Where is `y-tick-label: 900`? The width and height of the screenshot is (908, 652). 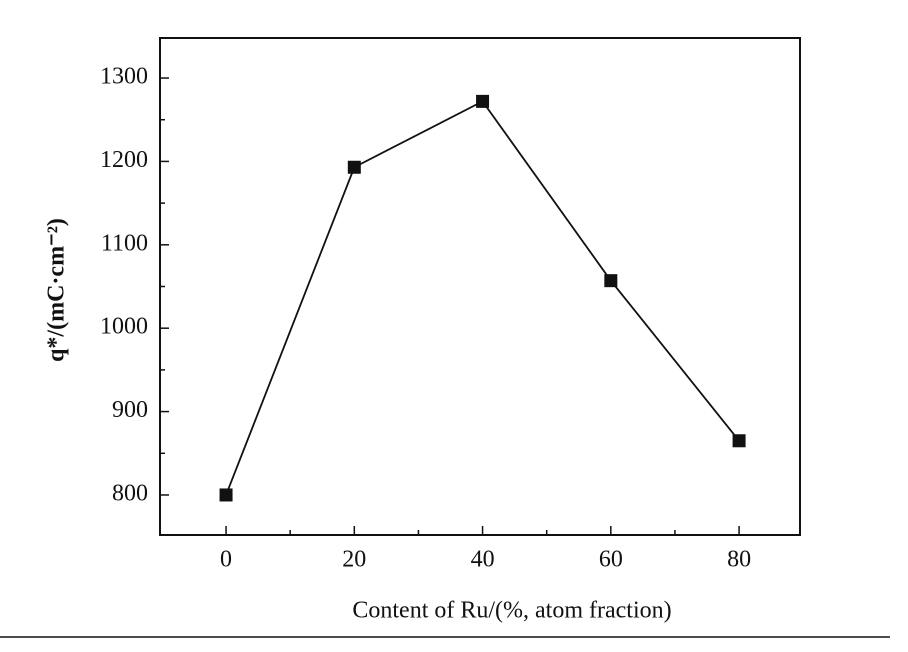
y-tick-label: 900 is located at coordinates (130, 410).